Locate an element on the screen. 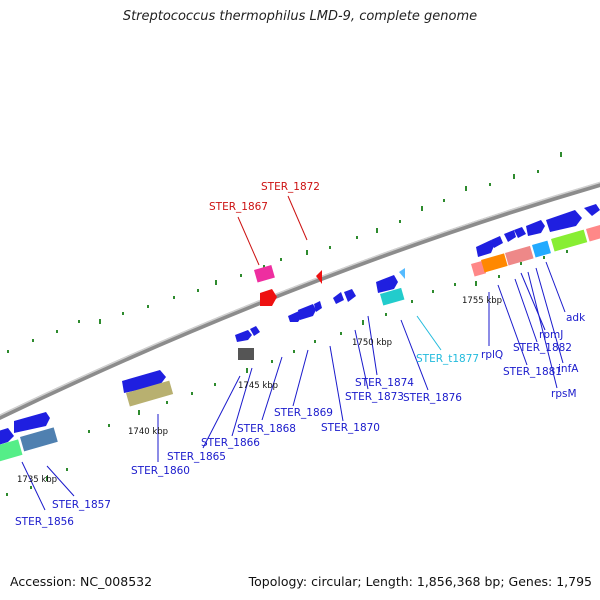 The width and height of the screenshot is (600, 600). scale-label-1755: 1755 kbp is located at coordinates (482, 301).